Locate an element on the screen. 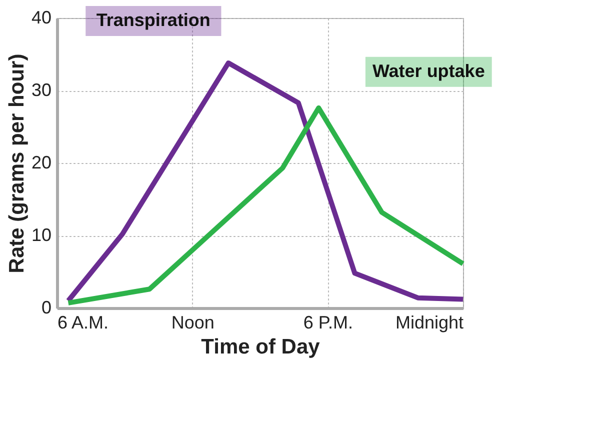 The image size is (591, 425). y-tick-label: 0 is located at coordinates (46, 308).